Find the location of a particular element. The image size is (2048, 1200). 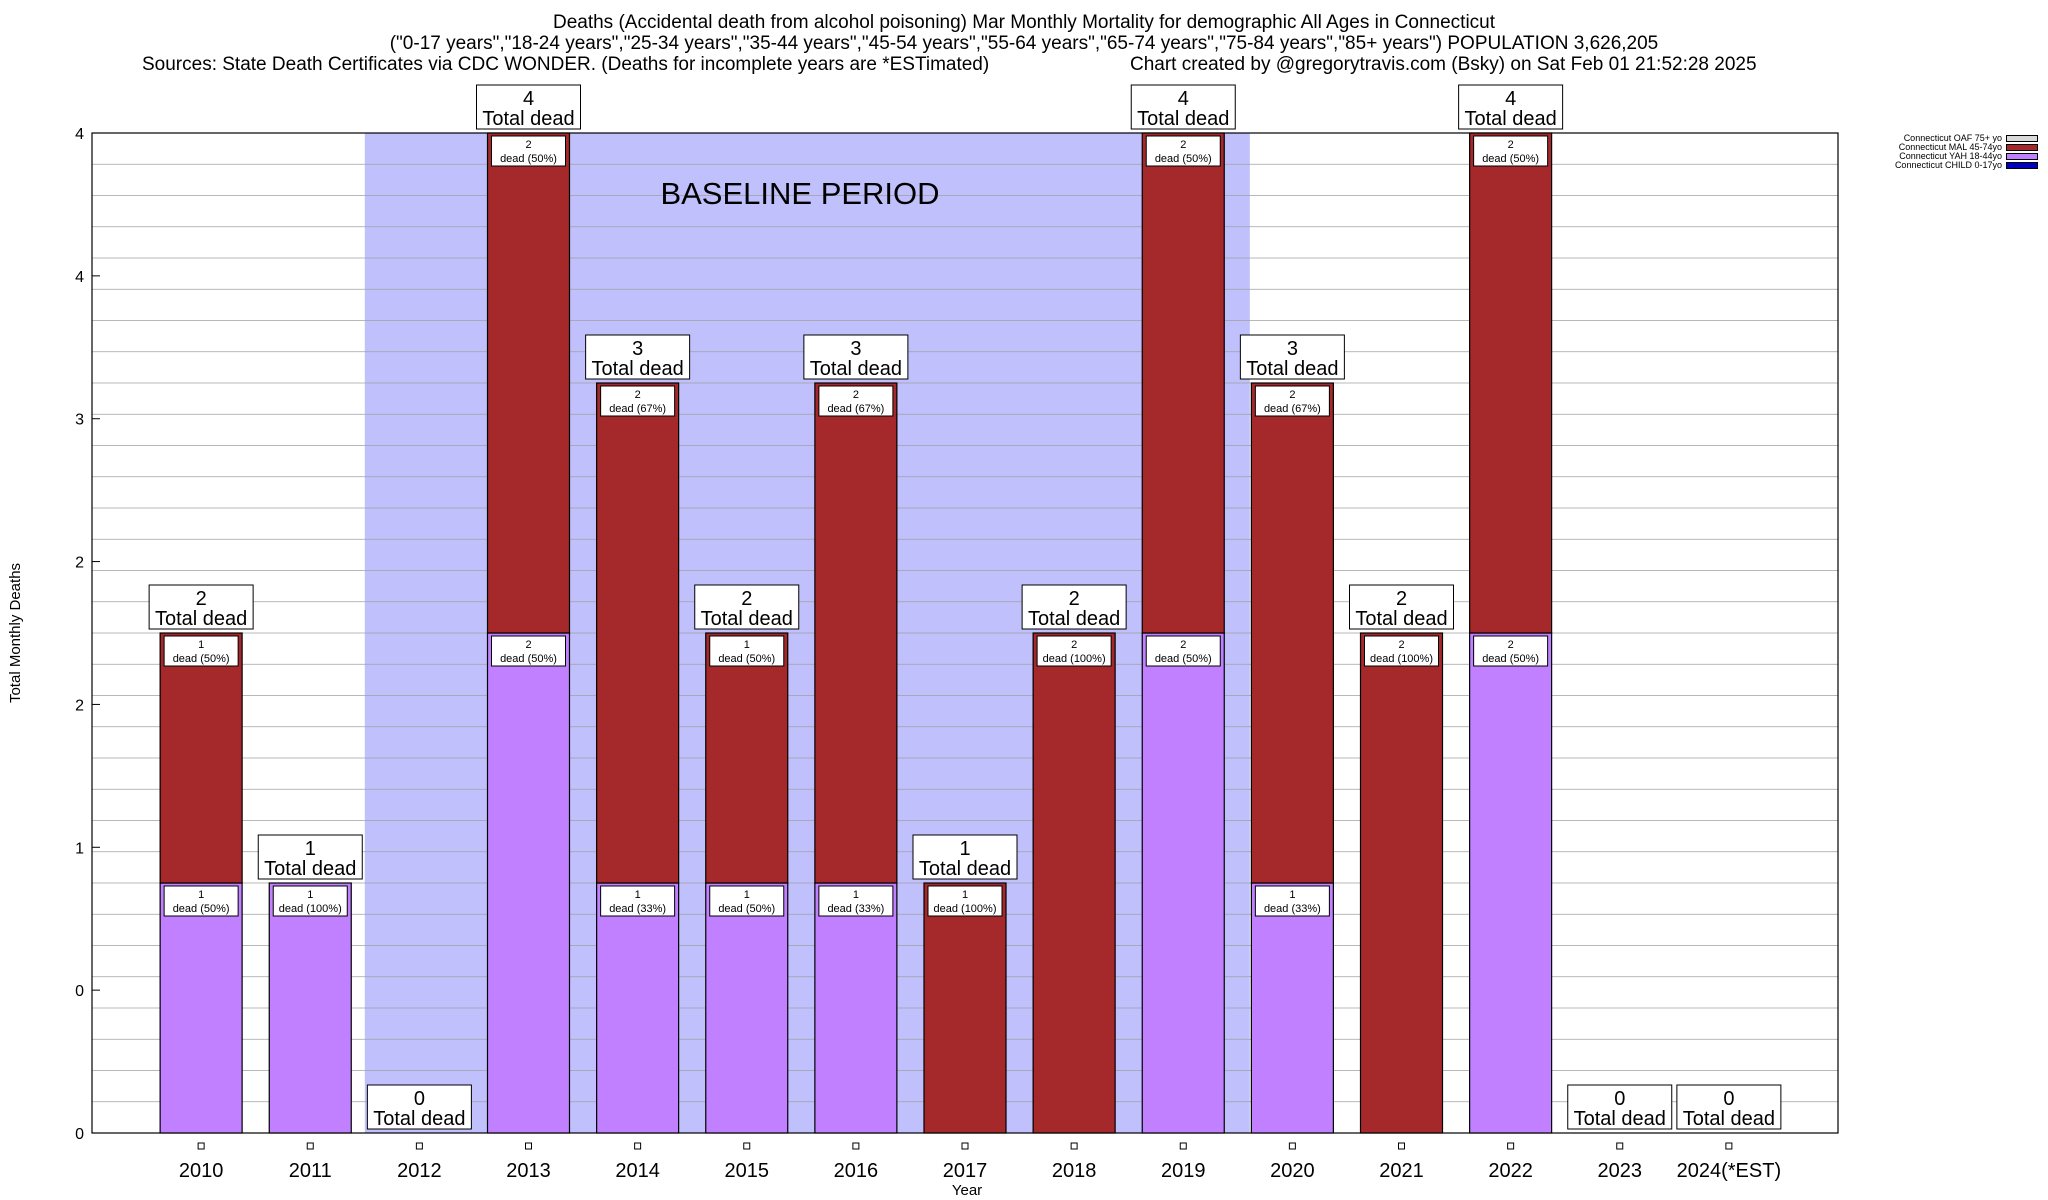

total-value: 4 is located at coordinates (1183, 99).